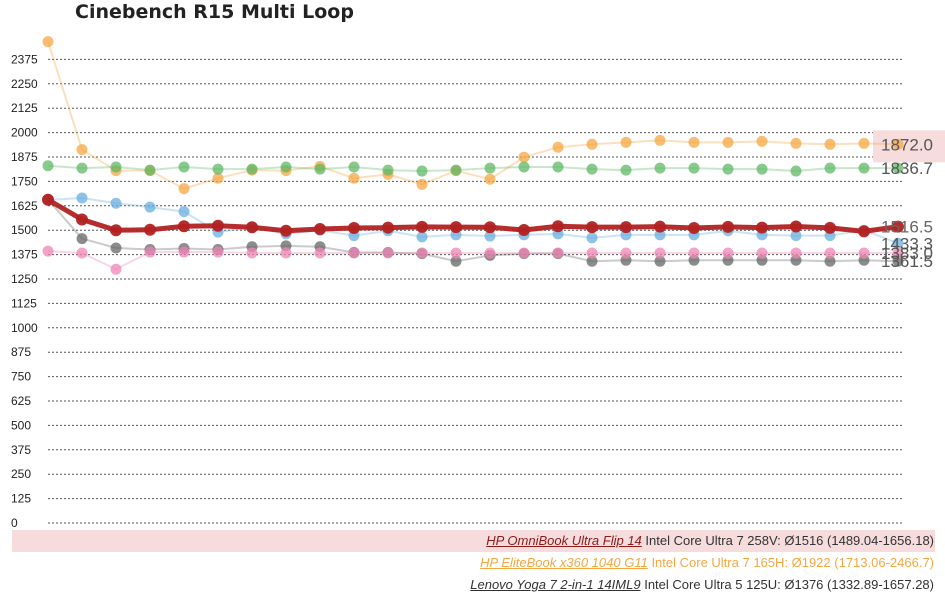 Image resolution: width=945 pixels, height=606 pixels. Describe the element at coordinates (907, 253) in the screenshot. I see `end-label-4: 1383.0` at that location.